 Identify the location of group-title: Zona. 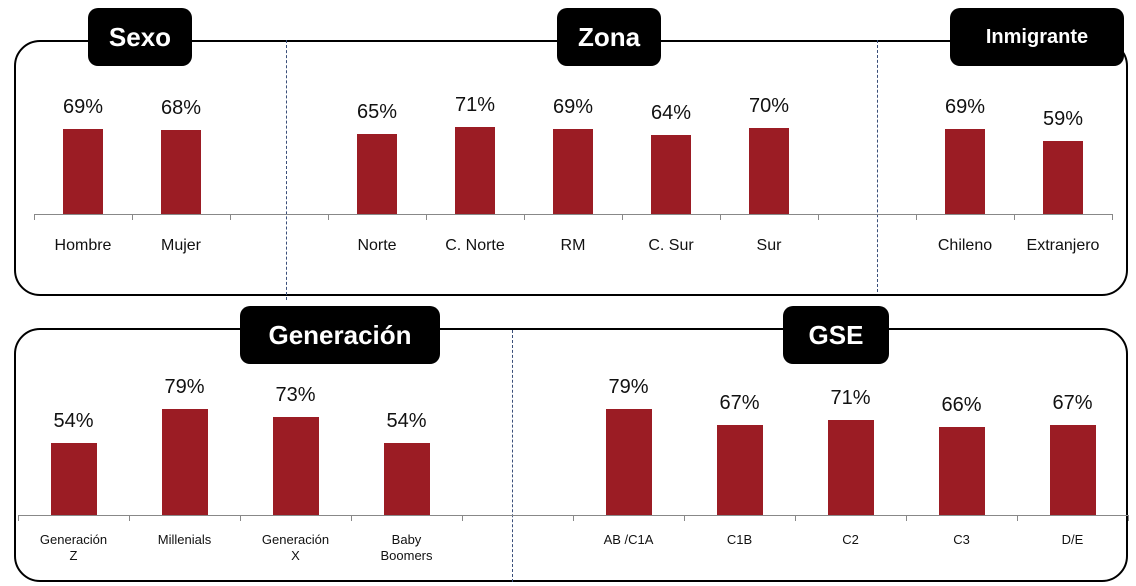
(609, 37).